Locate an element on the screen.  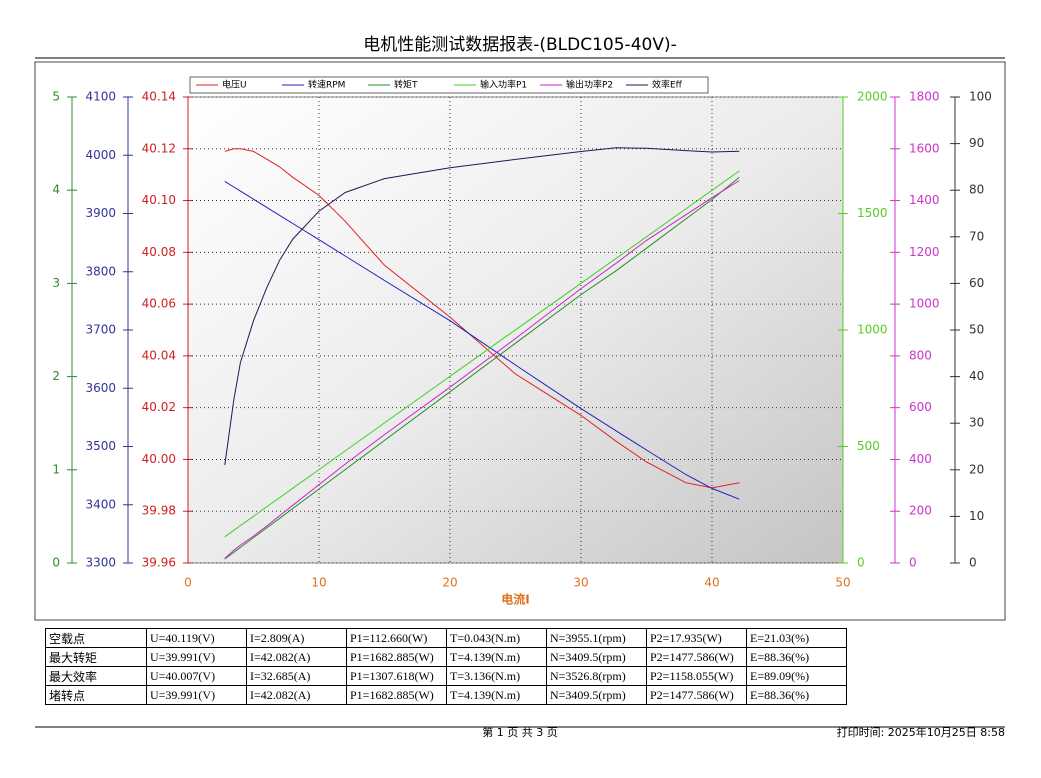
y-tick-label: 60 is located at coordinates (976, 283).